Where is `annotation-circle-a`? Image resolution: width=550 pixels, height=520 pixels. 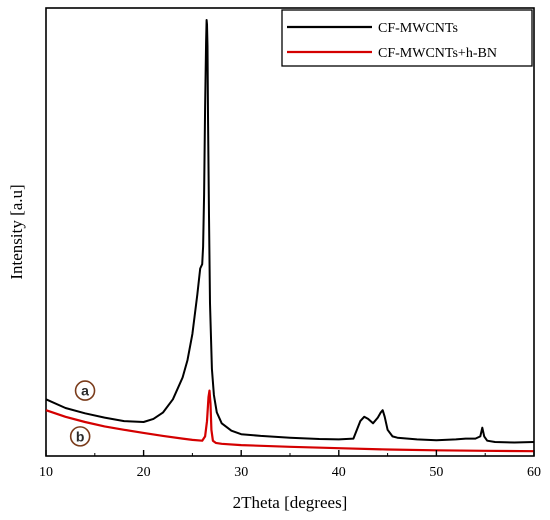
annotation-circle-a is located at coordinates (85, 390).